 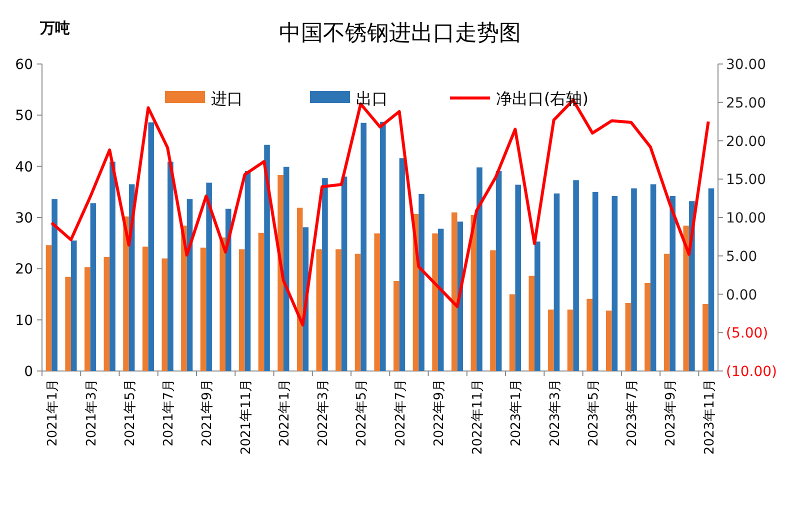 What do you see at coordinates (516, 412) in the screenshot?
I see `x-tick-label: 2023年1月` at bounding box center [516, 412].